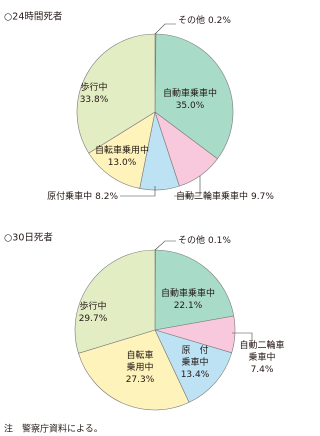 This screenshot has height=436, width=320. Describe the element at coordinates (190, 106) in the screenshot. I see `value-label: 35.0%` at that location.